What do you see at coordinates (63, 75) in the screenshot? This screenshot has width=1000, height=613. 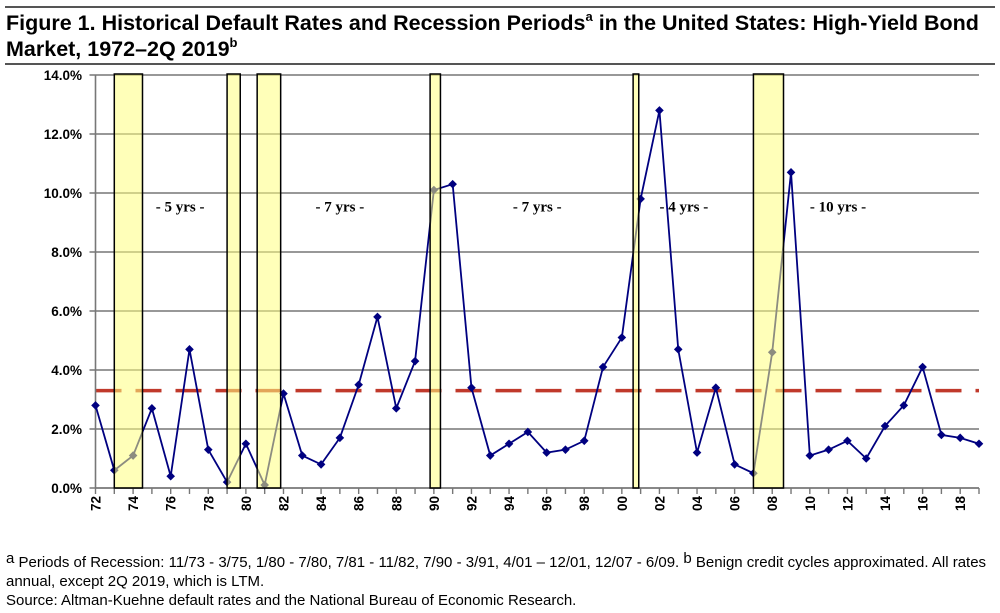 I see `y-tick-label: 14.0%` at bounding box center [63, 75].